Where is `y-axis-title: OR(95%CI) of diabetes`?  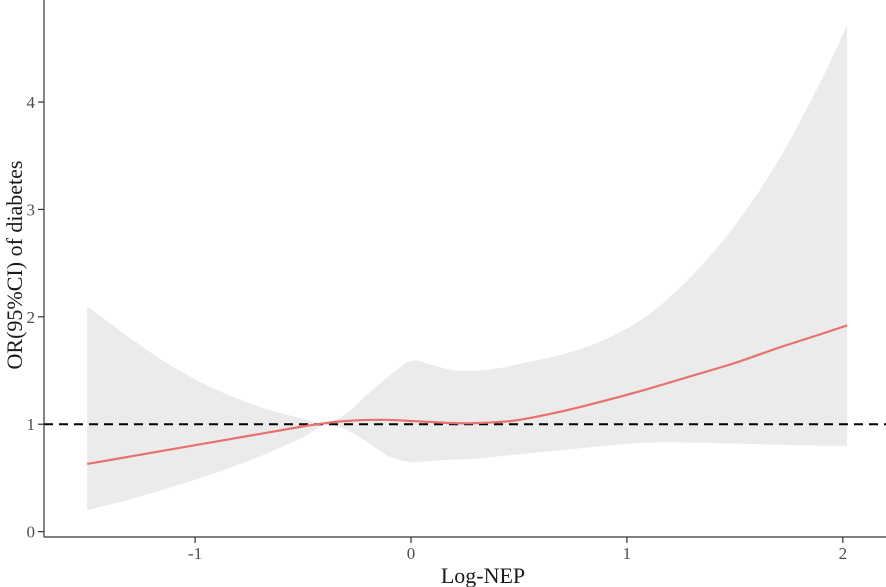 y-axis-title: OR(95%CI) of diabetes is located at coordinates (14, 265).